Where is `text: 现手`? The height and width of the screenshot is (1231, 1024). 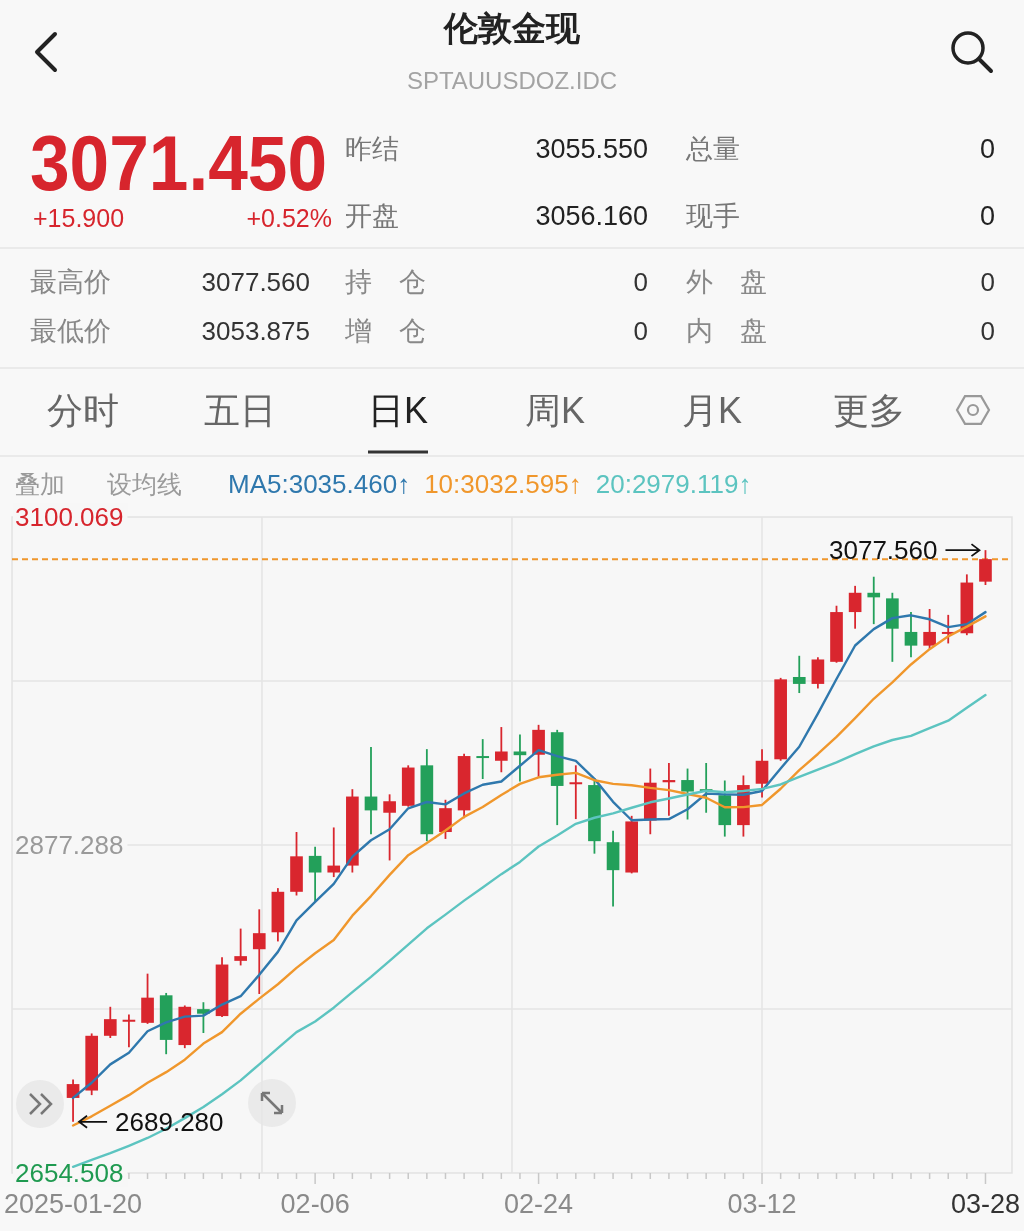 text: 现手 is located at coordinates (713, 216).